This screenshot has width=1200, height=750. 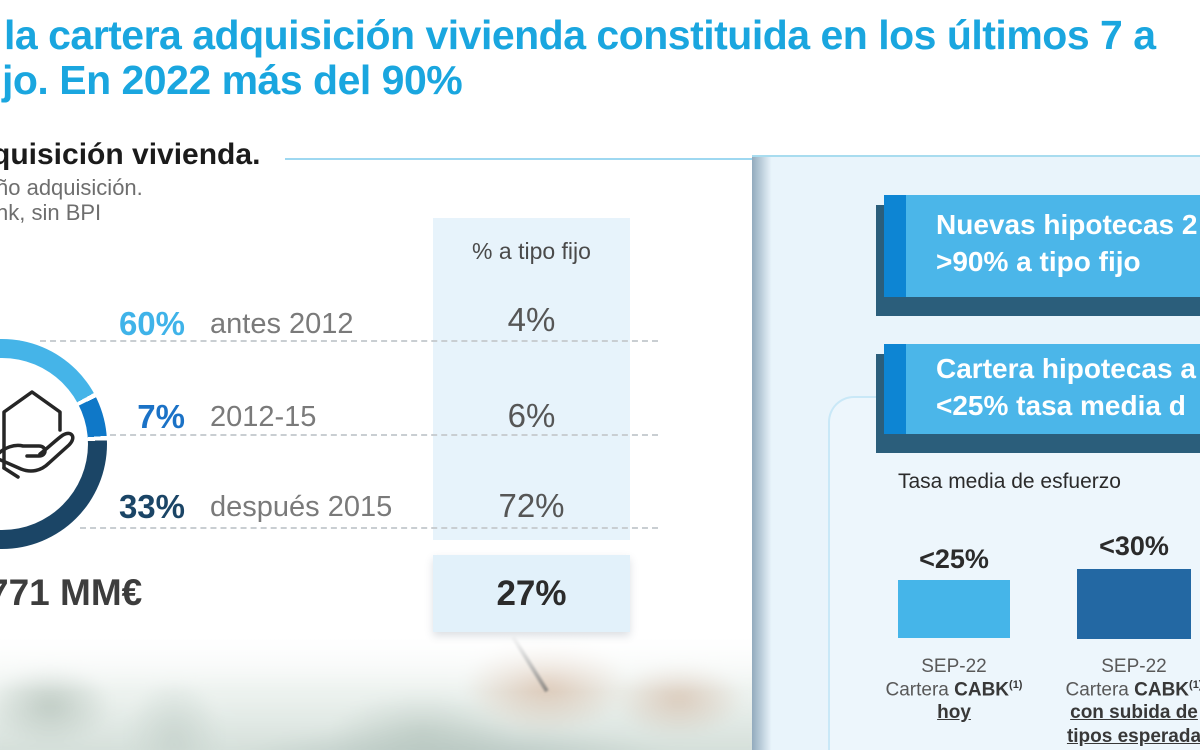 What do you see at coordinates (130, 154) in the screenshot?
I see `section-heading: quisición vivienda.` at bounding box center [130, 154].